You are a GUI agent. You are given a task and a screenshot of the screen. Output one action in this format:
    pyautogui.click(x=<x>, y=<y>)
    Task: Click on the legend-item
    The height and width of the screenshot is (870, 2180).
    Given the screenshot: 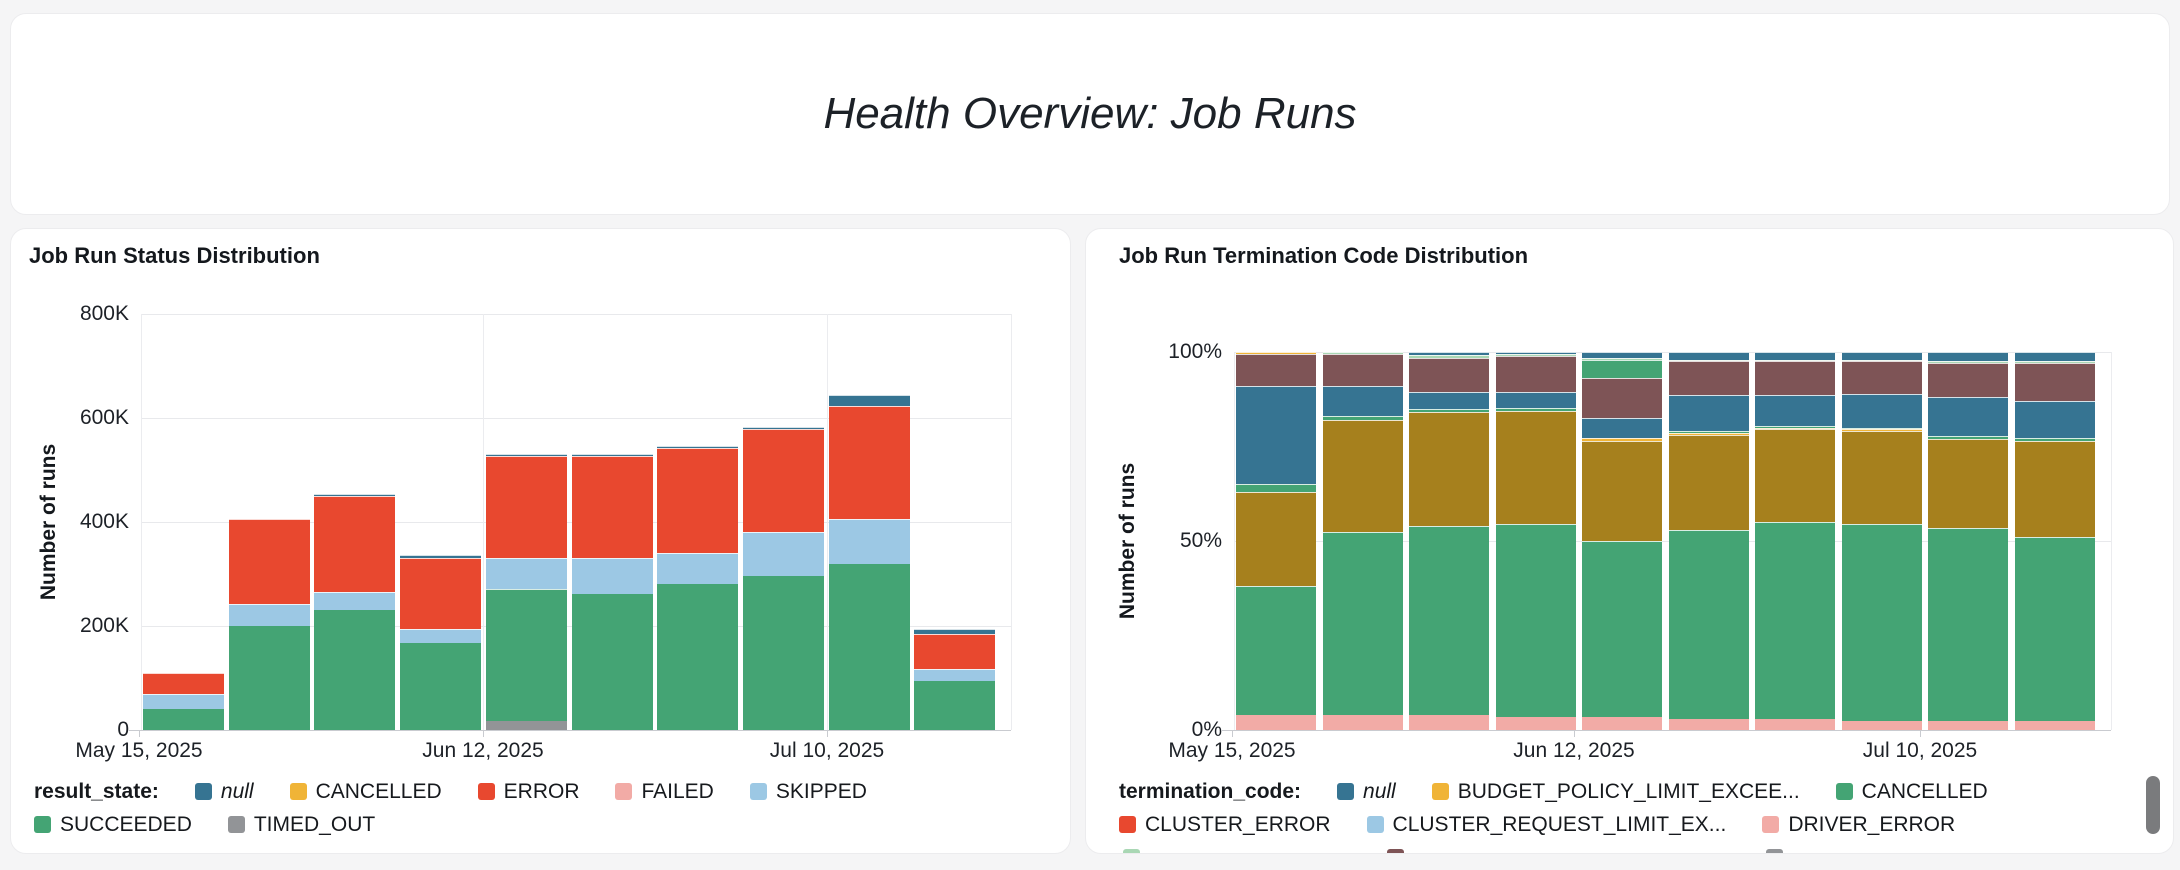 What is the action you would take?
    pyautogui.click(x=1779, y=851)
    